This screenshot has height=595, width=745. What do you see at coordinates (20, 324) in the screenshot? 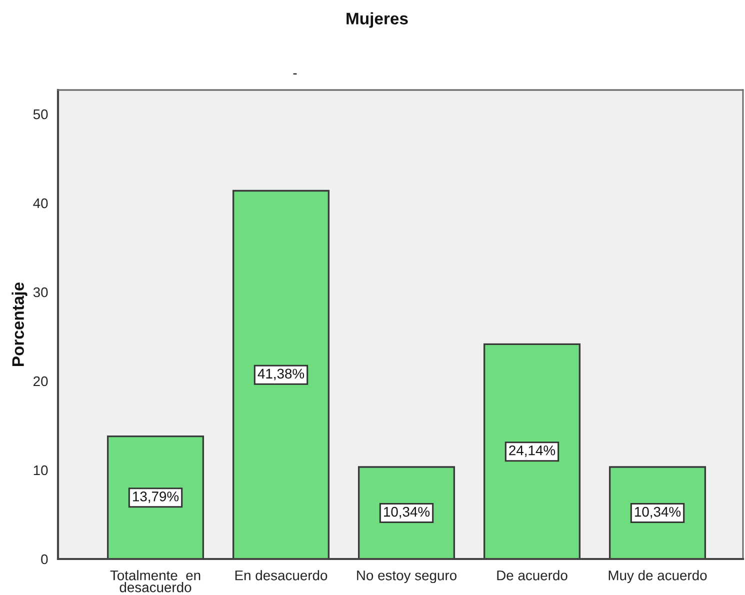
I see `y-axis-title: Porcentaje` at bounding box center [20, 324].